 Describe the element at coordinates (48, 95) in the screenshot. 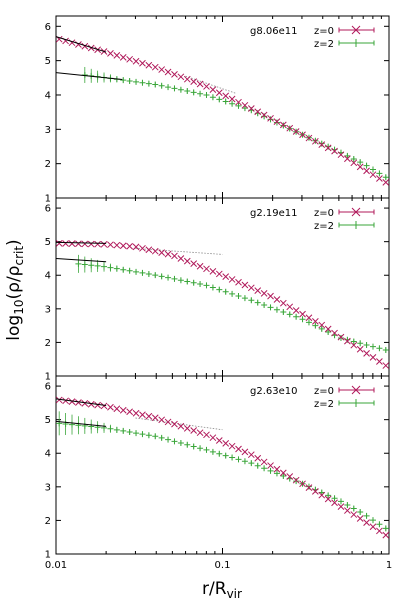

I see `y-tick-label: 4` at that location.